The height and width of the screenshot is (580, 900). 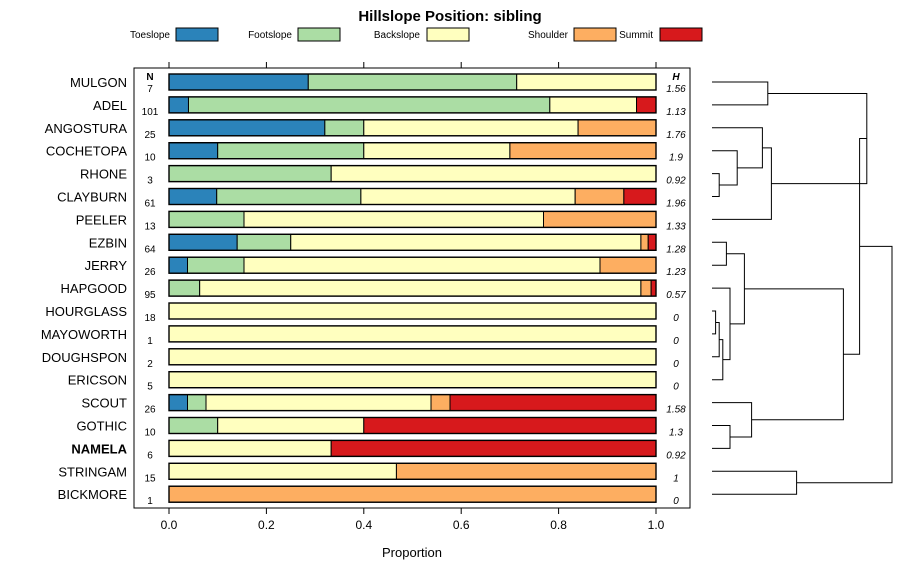 What do you see at coordinates (468, 196) in the screenshot?
I see `bar-segment-clayburn-backslope` at bounding box center [468, 196].